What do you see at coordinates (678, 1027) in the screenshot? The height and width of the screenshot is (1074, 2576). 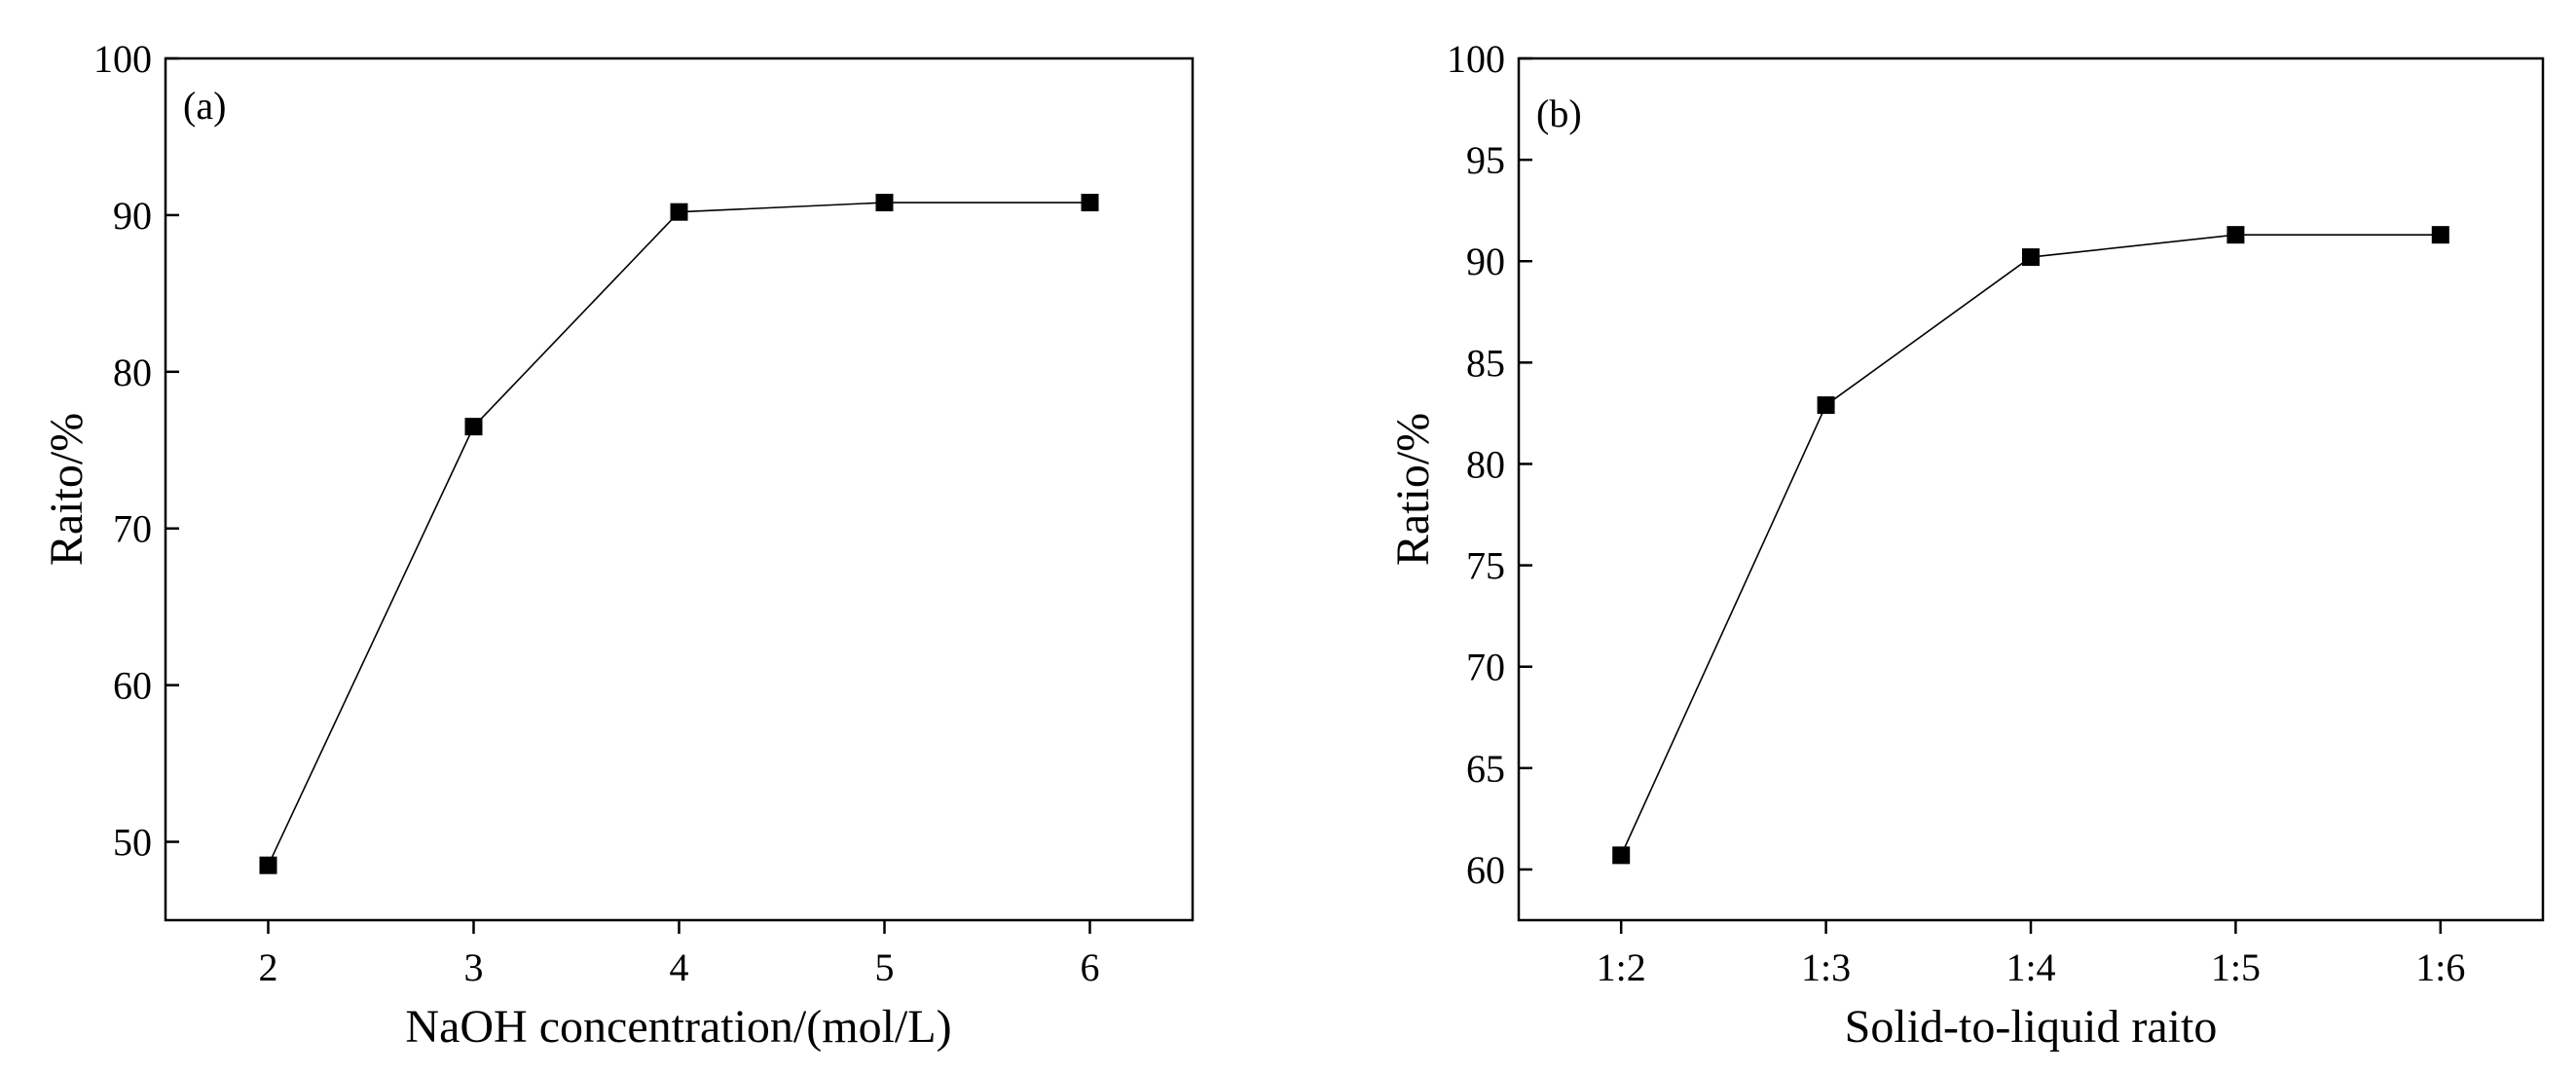 I see `x-axis-title: NaOH concentration/(mol/L)` at bounding box center [678, 1027].